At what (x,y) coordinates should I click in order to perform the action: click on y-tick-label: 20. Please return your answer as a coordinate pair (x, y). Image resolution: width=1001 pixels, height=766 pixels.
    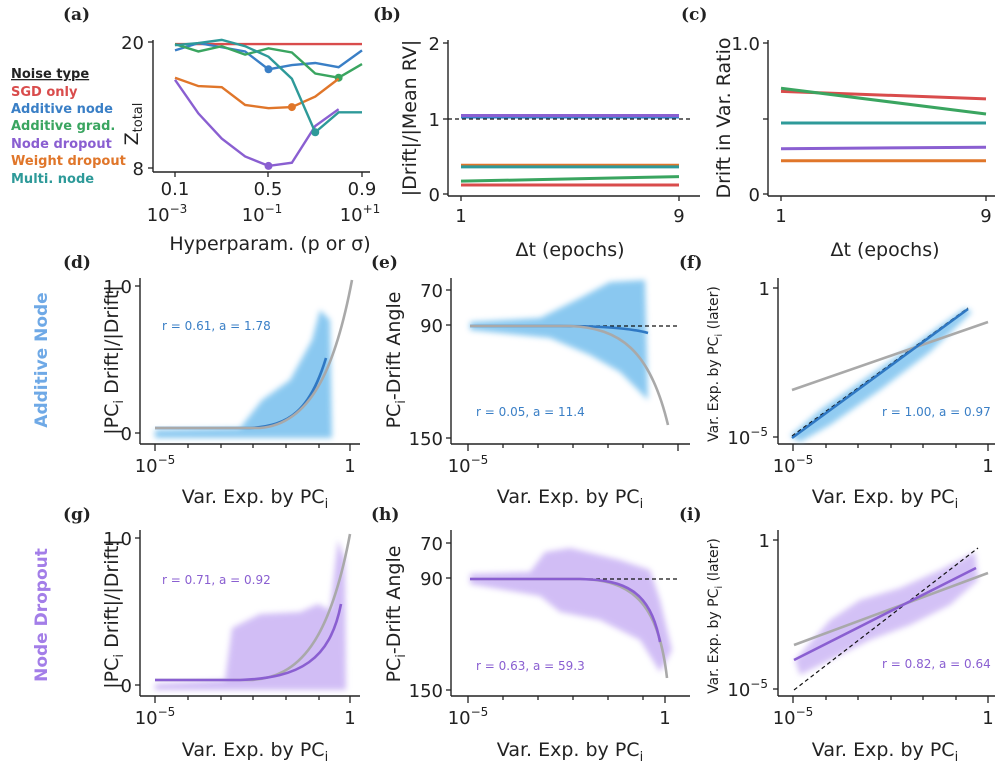
    Looking at the image, I should click on (132, 43).